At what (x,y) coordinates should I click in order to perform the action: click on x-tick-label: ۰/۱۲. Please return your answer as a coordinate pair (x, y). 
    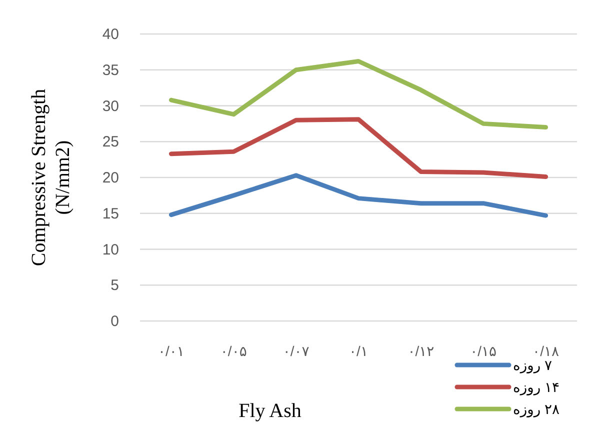
    Looking at the image, I should click on (421, 351).